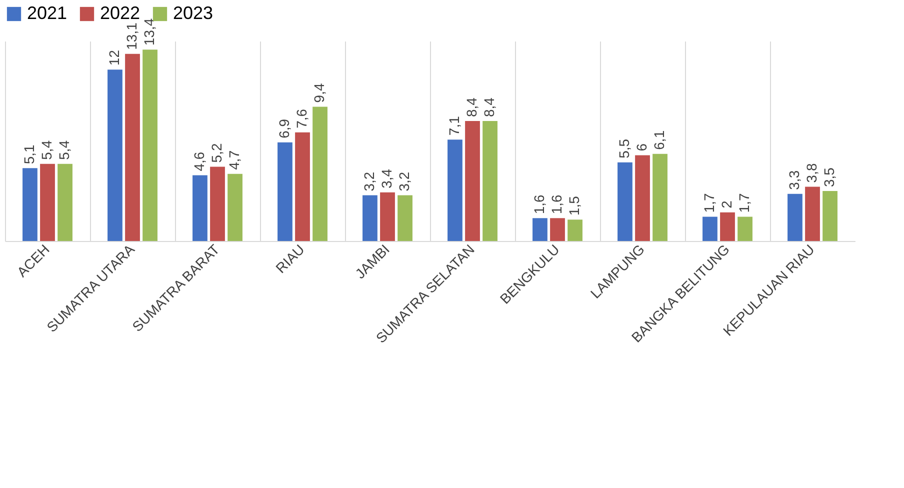  What do you see at coordinates (114, 58) in the screenshot?
I see `data-label: 12` at bounding box center [114, 58].